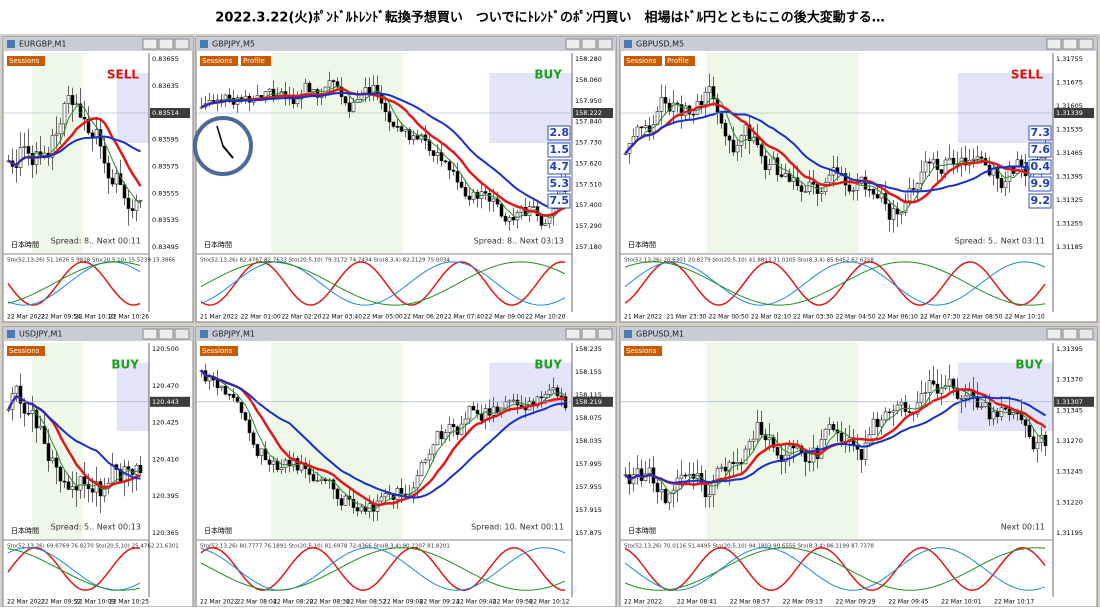 This screenshot has width=1100, height=611. I want to click on price-label: 1.31220, so click(1069, 502).